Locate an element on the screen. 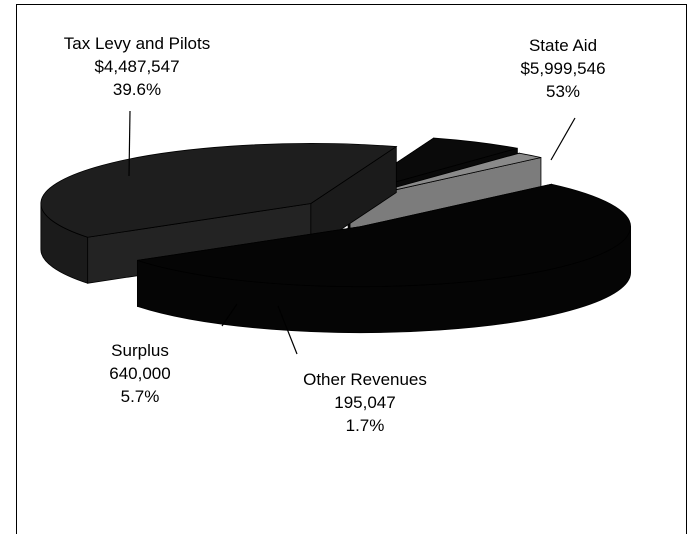  leader-line-other-revenues is located at coordinates (287, 330).